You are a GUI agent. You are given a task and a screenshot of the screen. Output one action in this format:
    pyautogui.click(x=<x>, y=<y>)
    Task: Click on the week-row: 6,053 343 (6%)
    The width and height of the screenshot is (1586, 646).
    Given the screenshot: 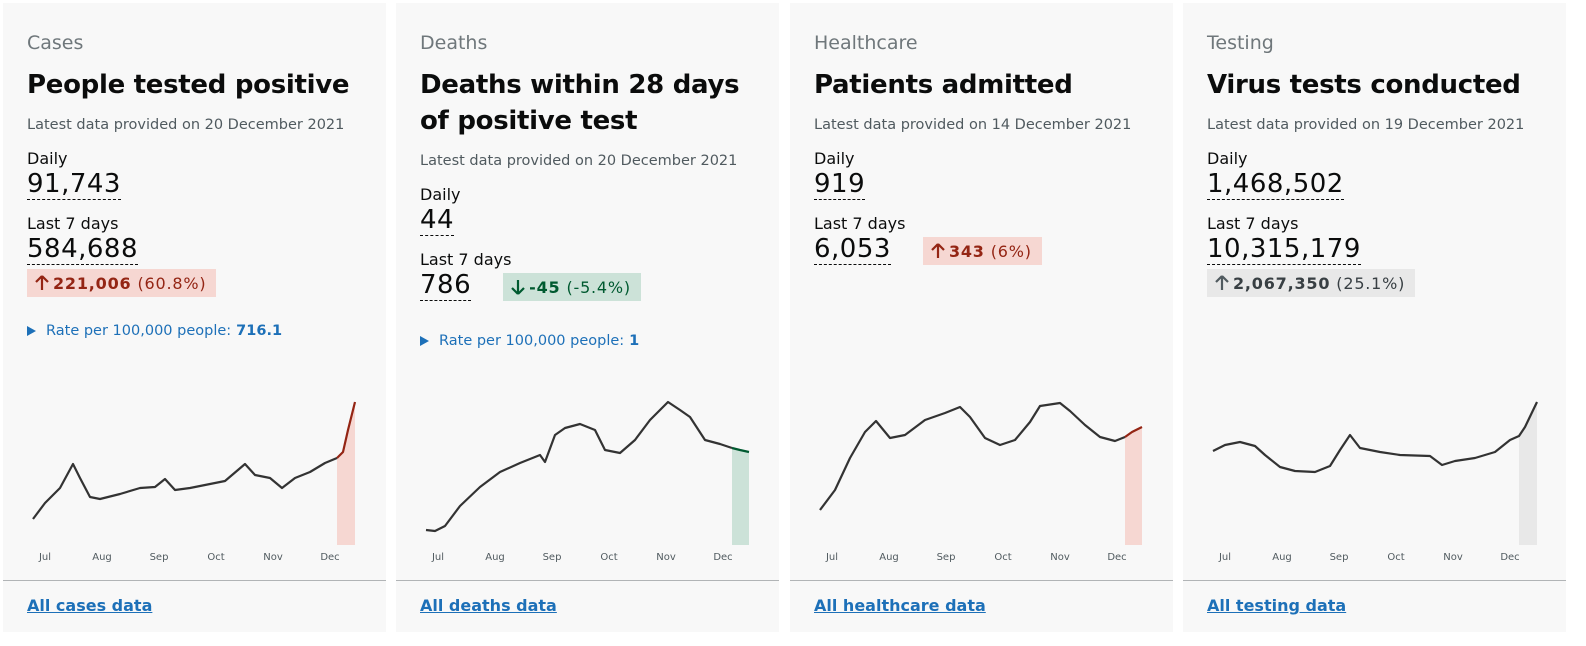 What is the action you would take?
    pyautogui.click(x=993, y=249)
    